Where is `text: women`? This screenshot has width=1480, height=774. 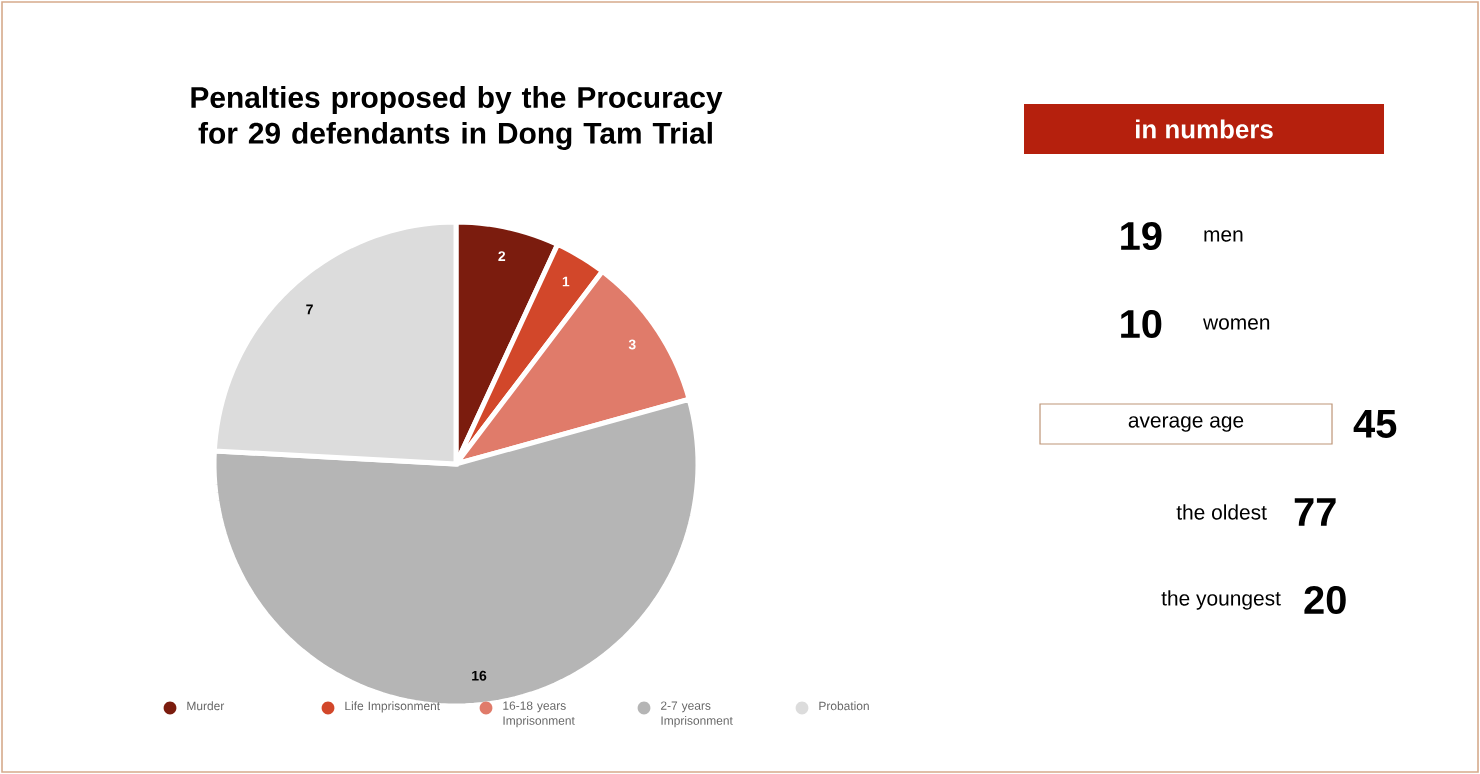 text: women is located at coordinates (1236, 324).